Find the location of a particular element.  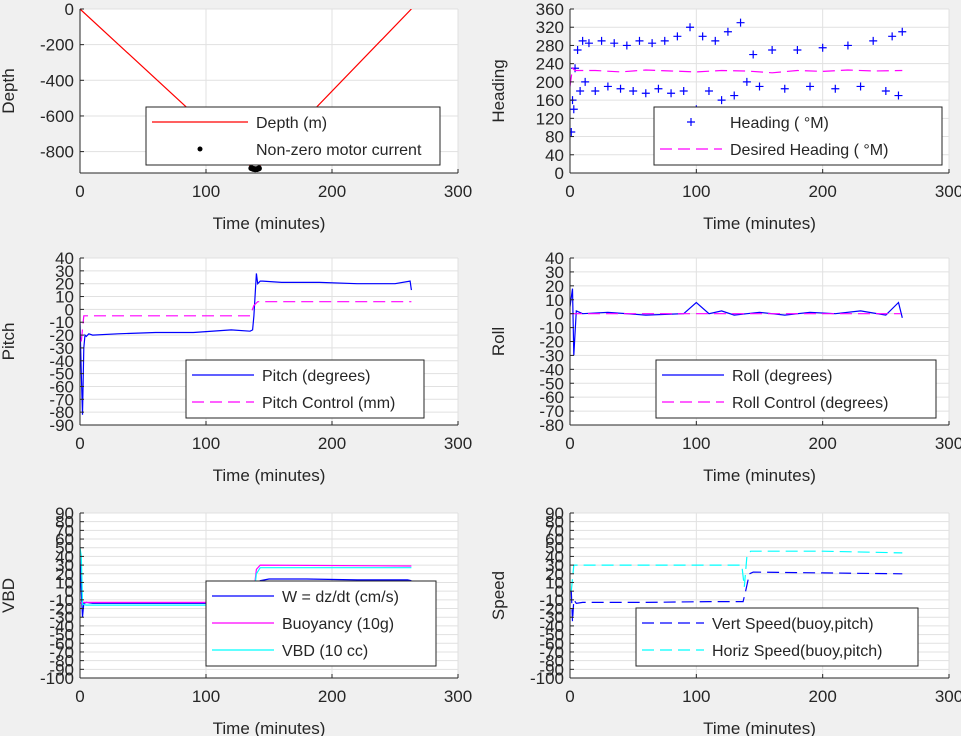

legend-box is located at coordinates (305, 389).